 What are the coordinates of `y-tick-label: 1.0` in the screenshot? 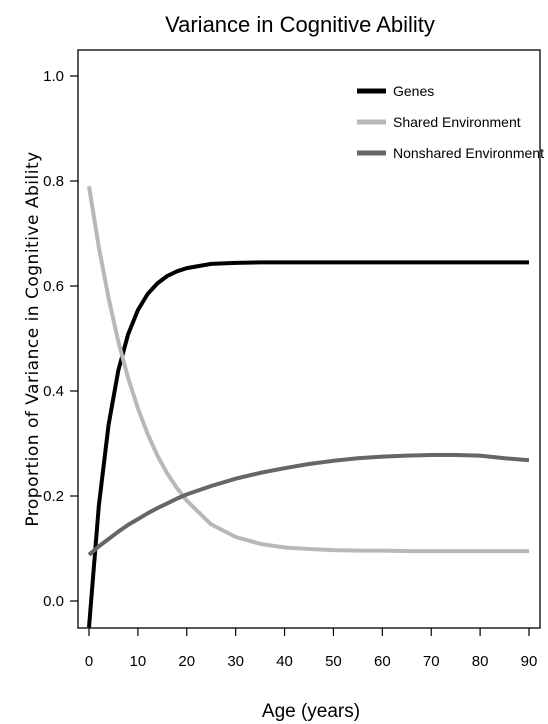 It's located at (53, 76).